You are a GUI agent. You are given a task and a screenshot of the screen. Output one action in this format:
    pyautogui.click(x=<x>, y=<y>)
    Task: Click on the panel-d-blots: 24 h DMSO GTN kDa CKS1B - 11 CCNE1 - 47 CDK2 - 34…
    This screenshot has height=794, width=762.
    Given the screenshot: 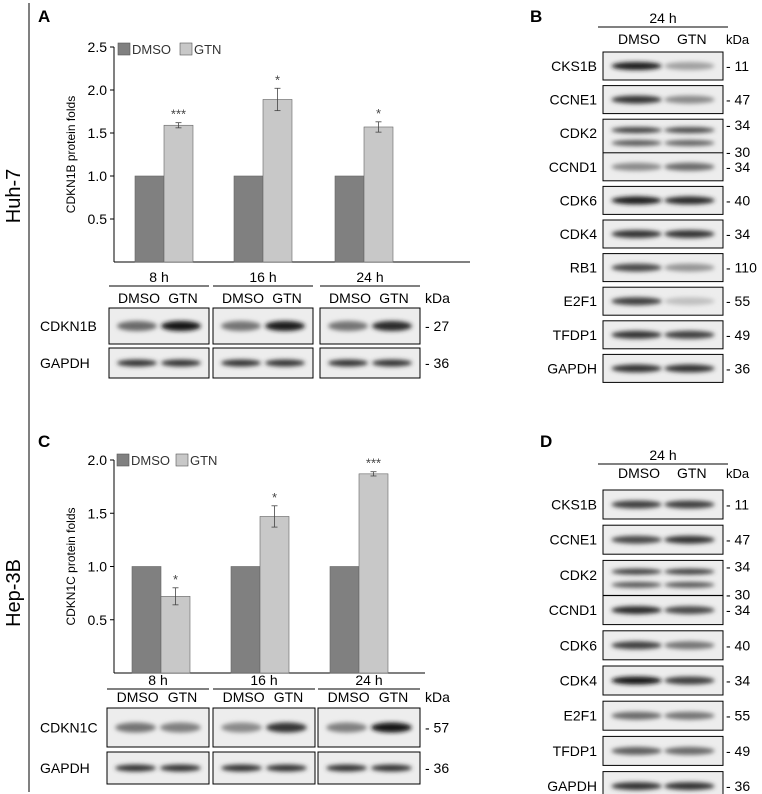 What is the action you would take?
    pyautogui.click(x=648, y=620)
    